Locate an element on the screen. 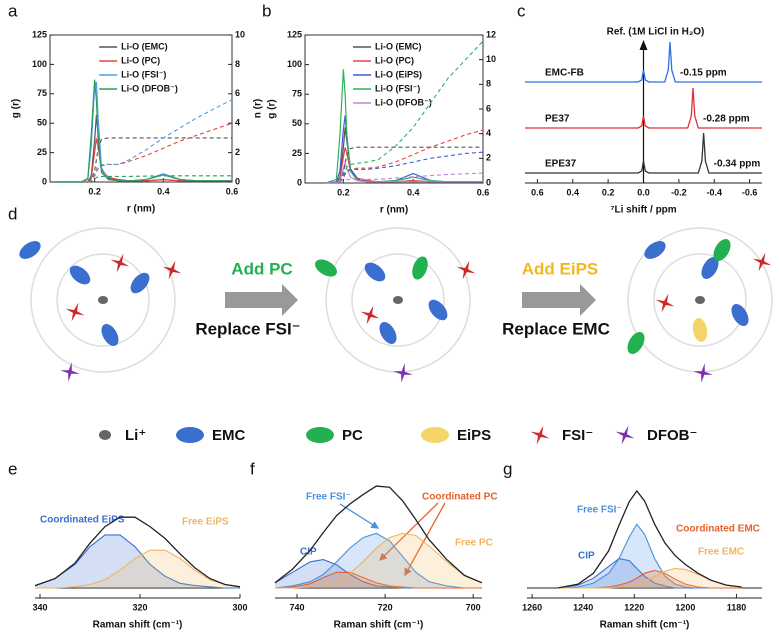 The width and height of the screenshot is (780, 643). x-tick-label: 700 is located at coordinates (473, 607).